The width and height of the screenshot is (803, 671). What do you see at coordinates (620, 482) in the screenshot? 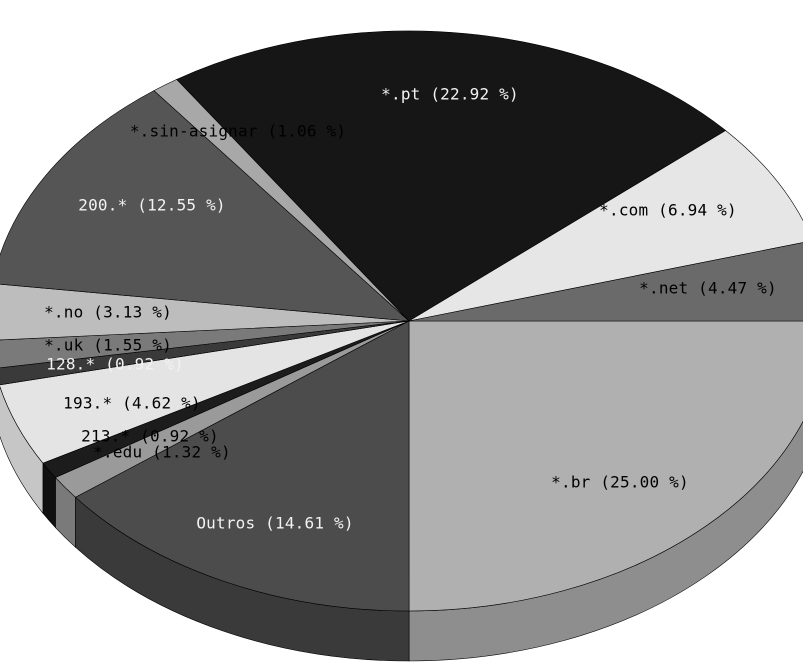
I see `pie-label-br: *.br (25.00 %)` at bounding box center [620, 482].